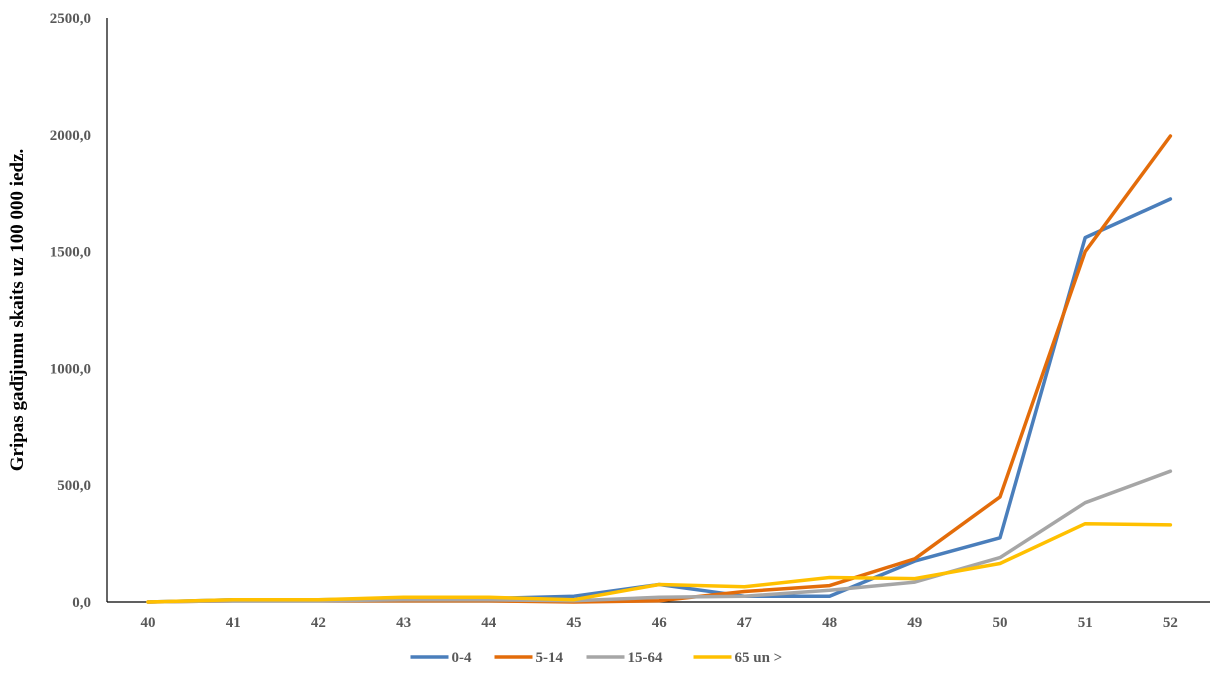 Image resolution: width=1215 pixels, height=673 pixels. What do you see at coordinates (70, 253) in the screenshot?
I see `y-tick-label: 1500,0` at bounding box center [70, 253].